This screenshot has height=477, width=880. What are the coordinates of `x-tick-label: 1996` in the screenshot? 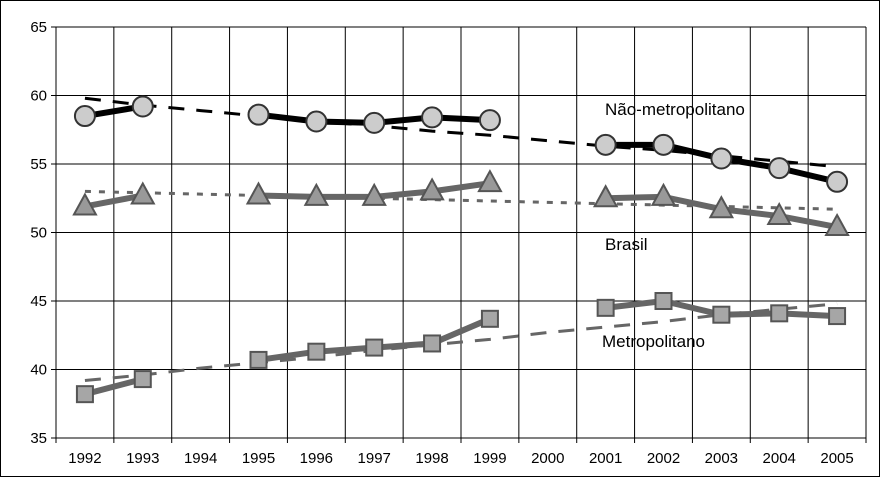 It's located at (316, 458).